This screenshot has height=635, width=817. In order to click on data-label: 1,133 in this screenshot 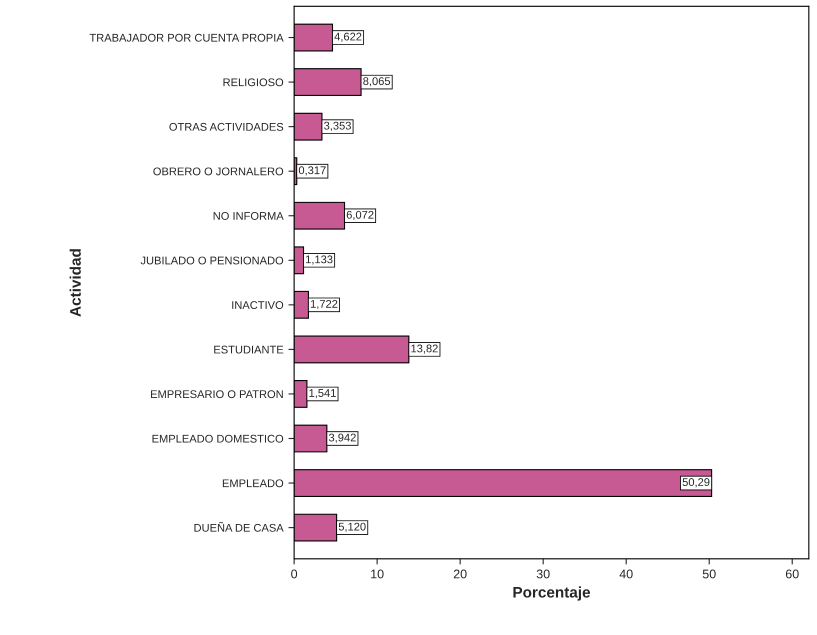, I will do `click(319, 260)`.